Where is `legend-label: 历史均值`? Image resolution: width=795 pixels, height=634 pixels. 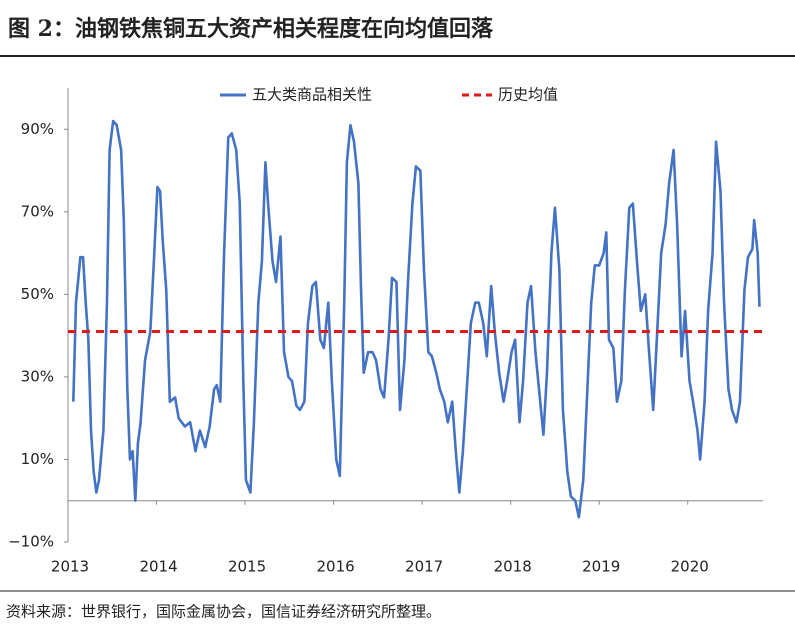
legend-label: 历史均值 is located at coordinates (528, 95).